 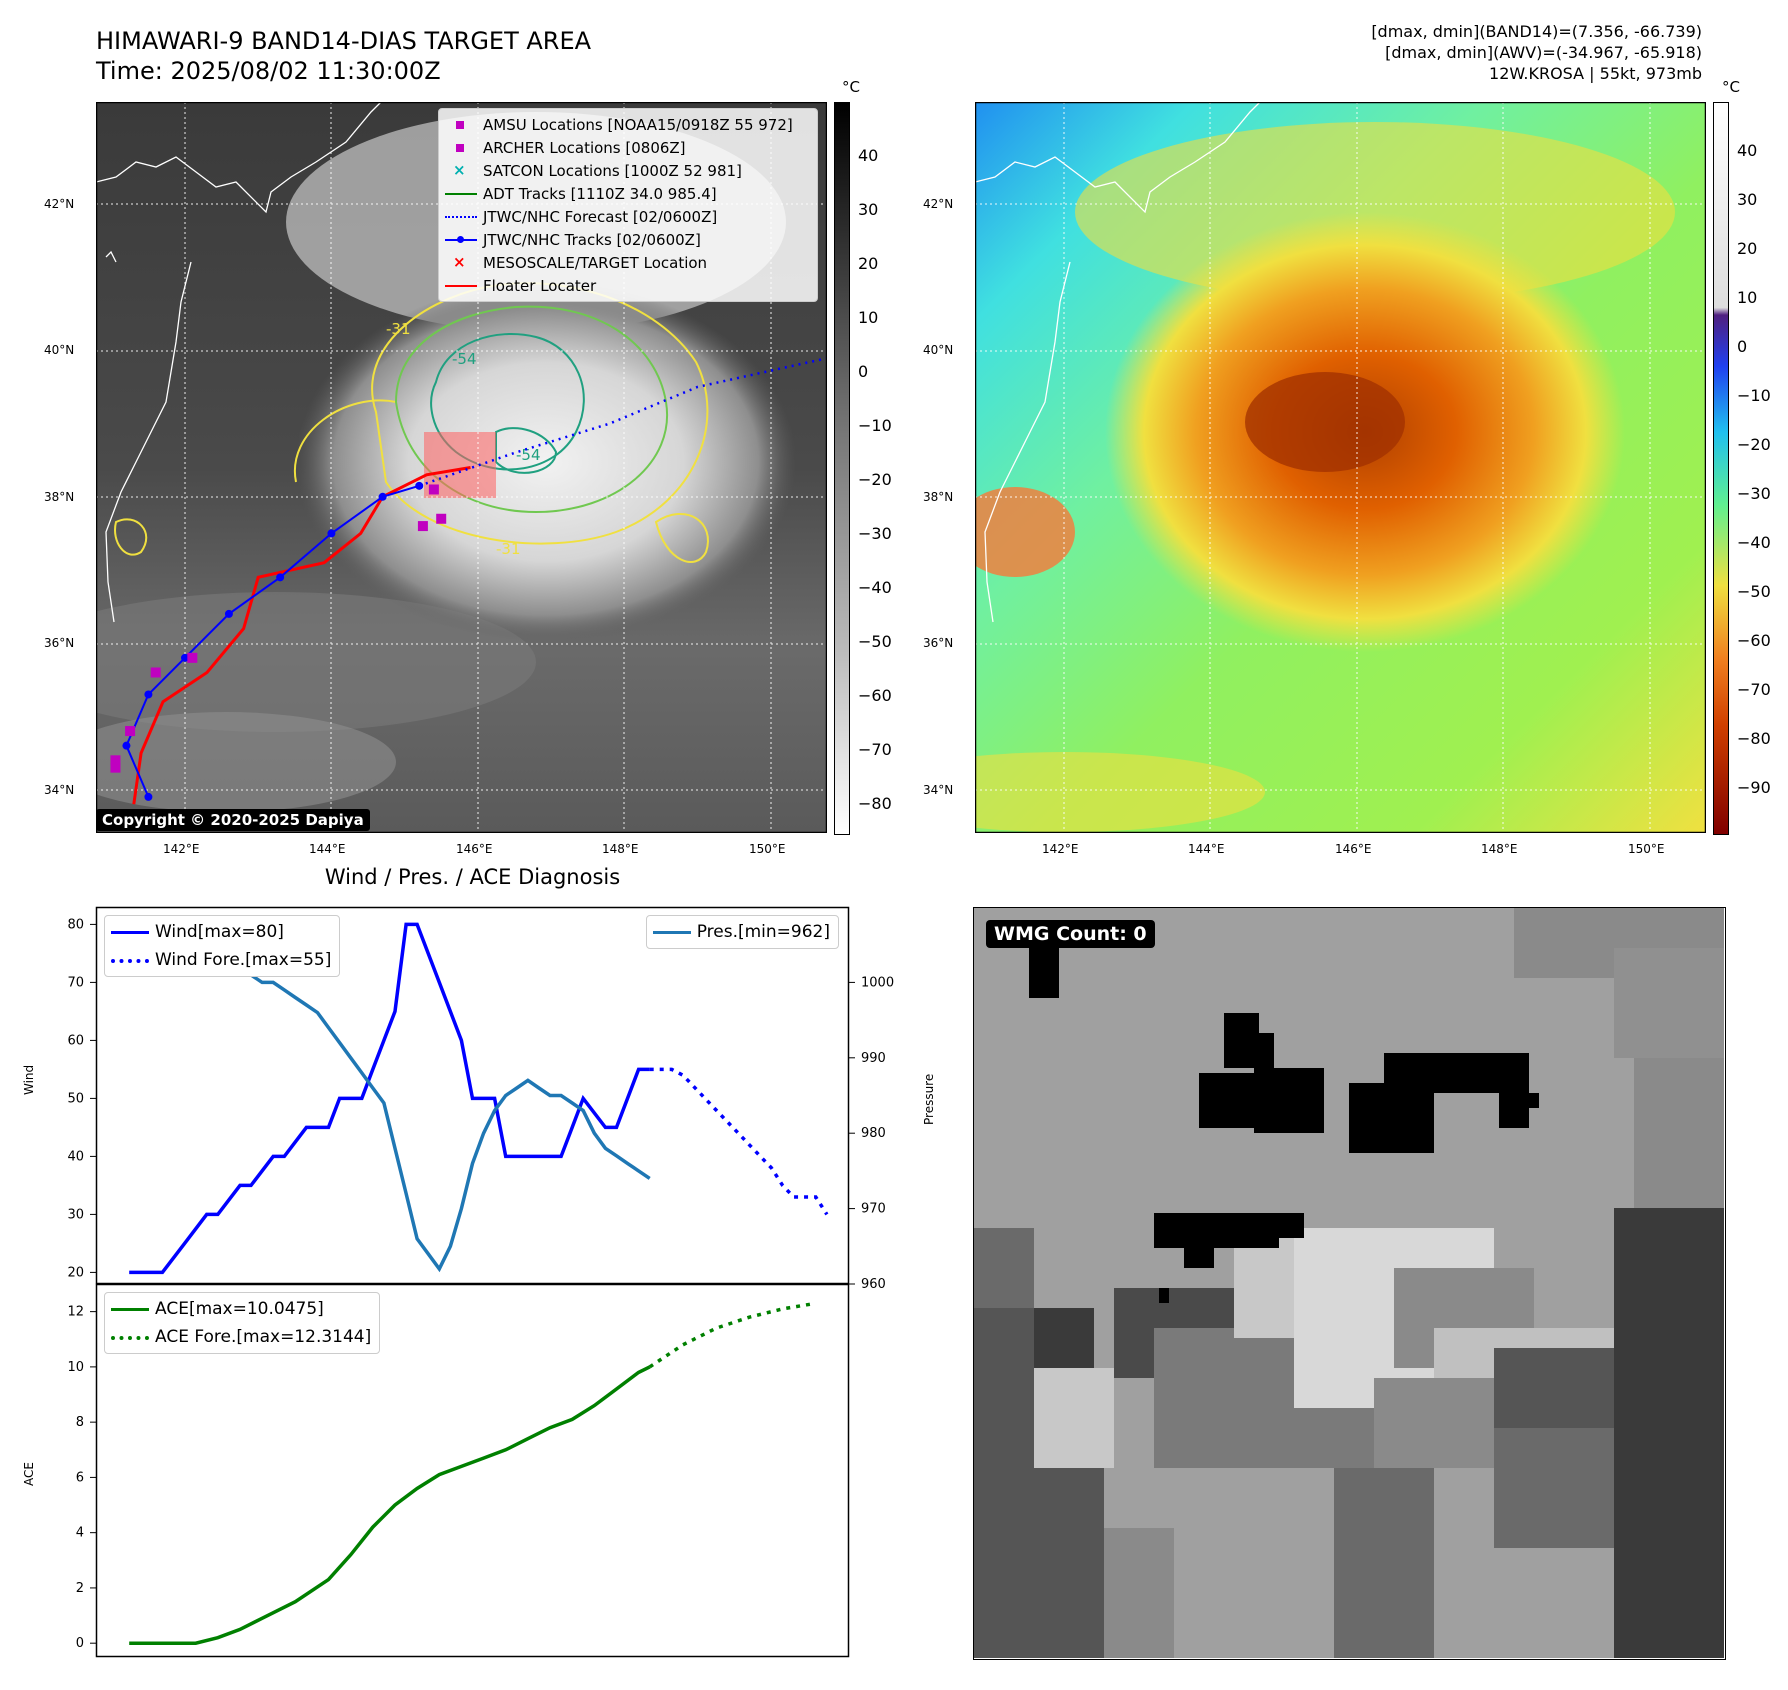 What do you see at coordinates (873, 1284) in the screenshot?
I see `pressure-tick-label: 960` at bounding box center [873, 1284].